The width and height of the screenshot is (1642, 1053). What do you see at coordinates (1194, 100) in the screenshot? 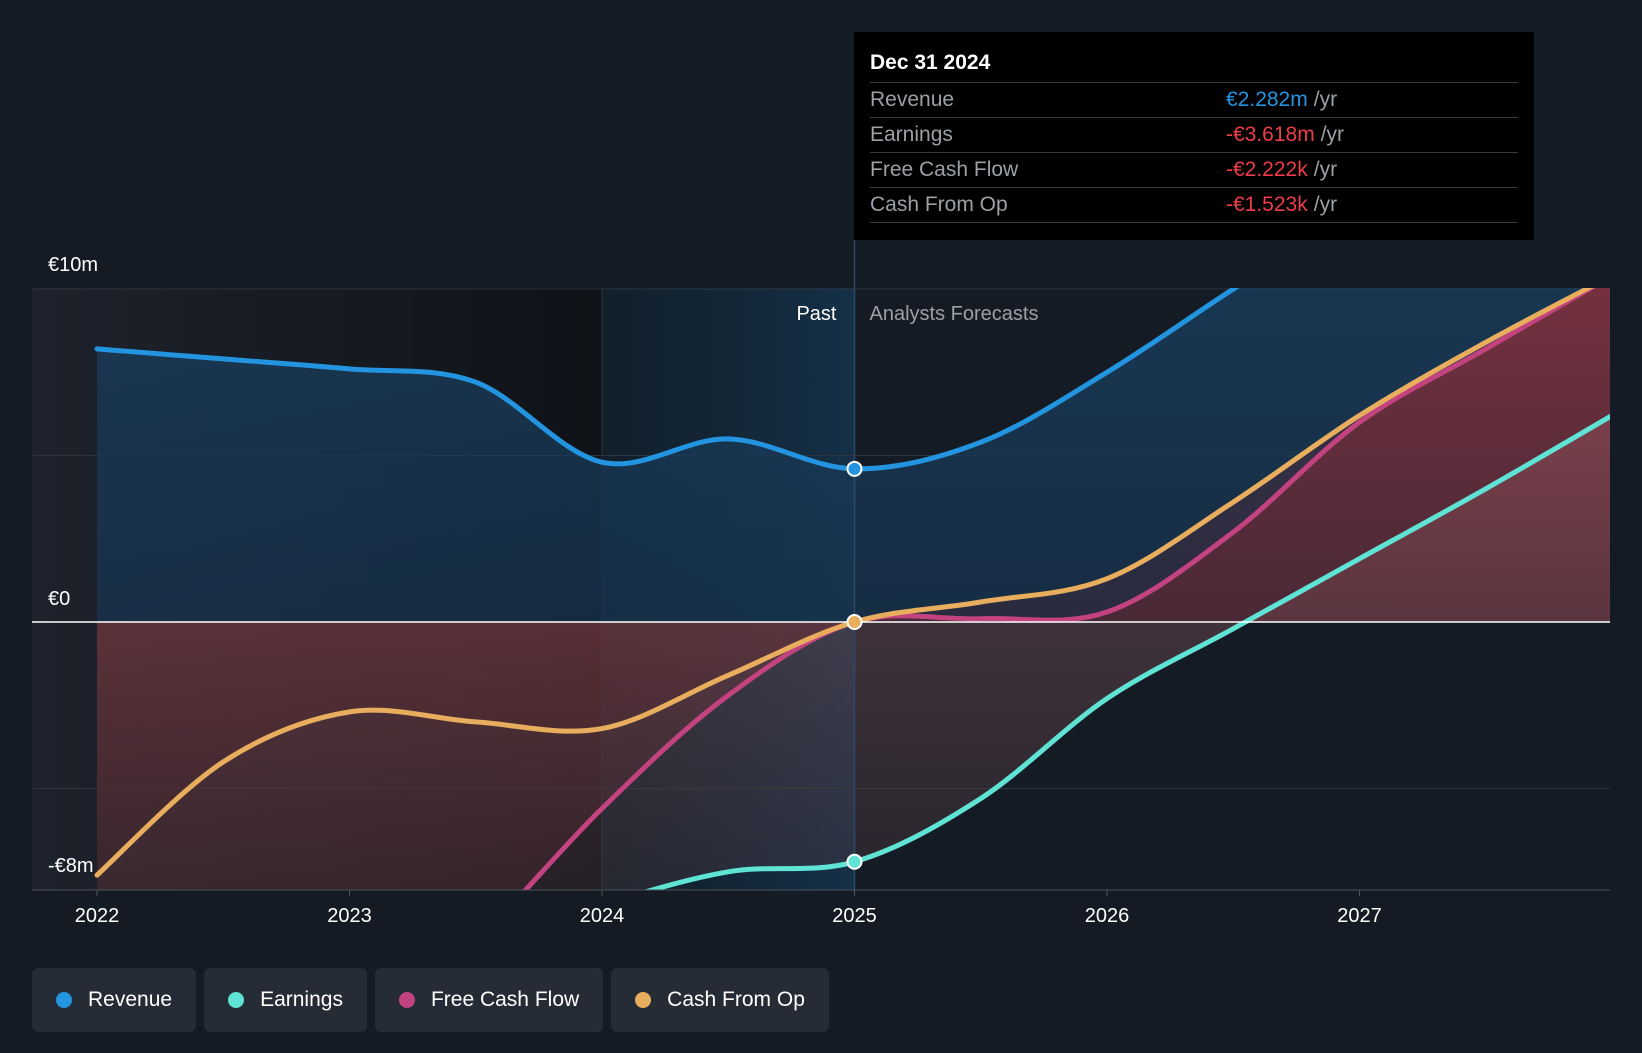
I see `tooltip-row-revenue: Revenue €2.282m /yr` at bounding box center [1194, 100].